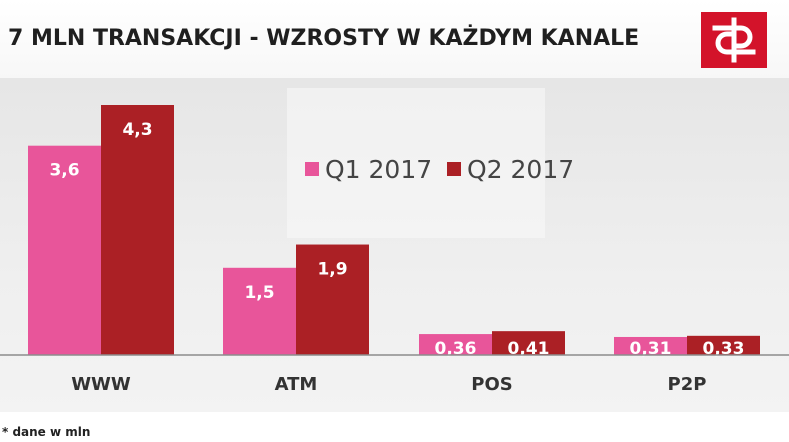 This screenshot has height=442, width=789. Describe the element at coordinates (379, 169) in the screenshot. I see `legend-label-q1: Q1 2017` at that location.